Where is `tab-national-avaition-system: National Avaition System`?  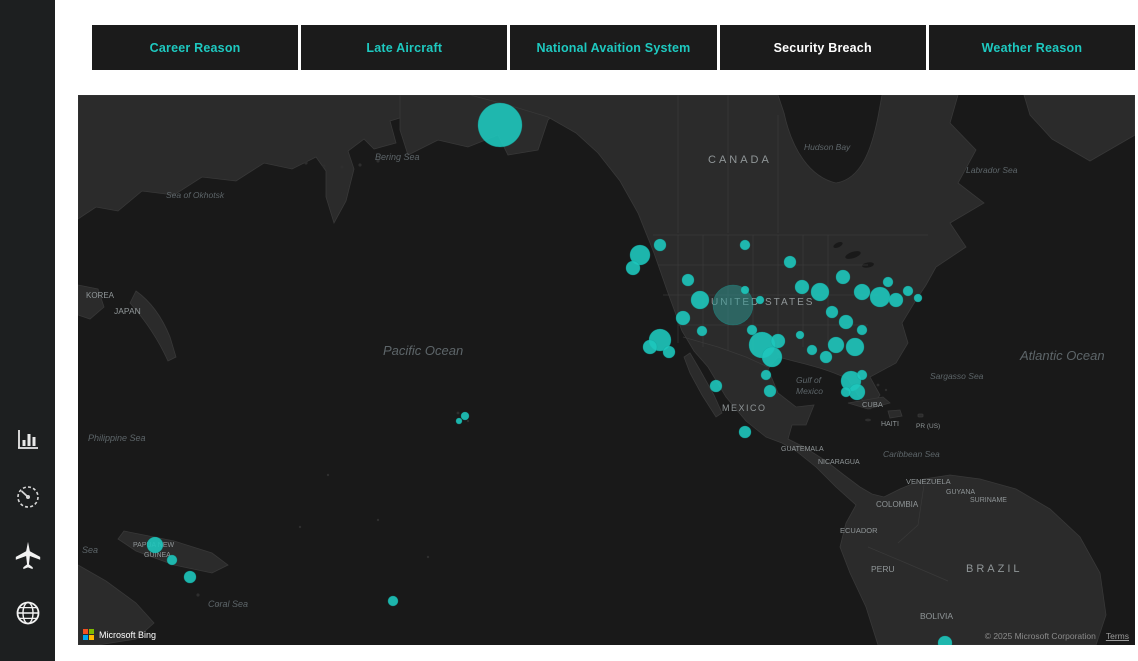
tab-national-avaition-system: National Avaition System is located at coordinates (613, 47).